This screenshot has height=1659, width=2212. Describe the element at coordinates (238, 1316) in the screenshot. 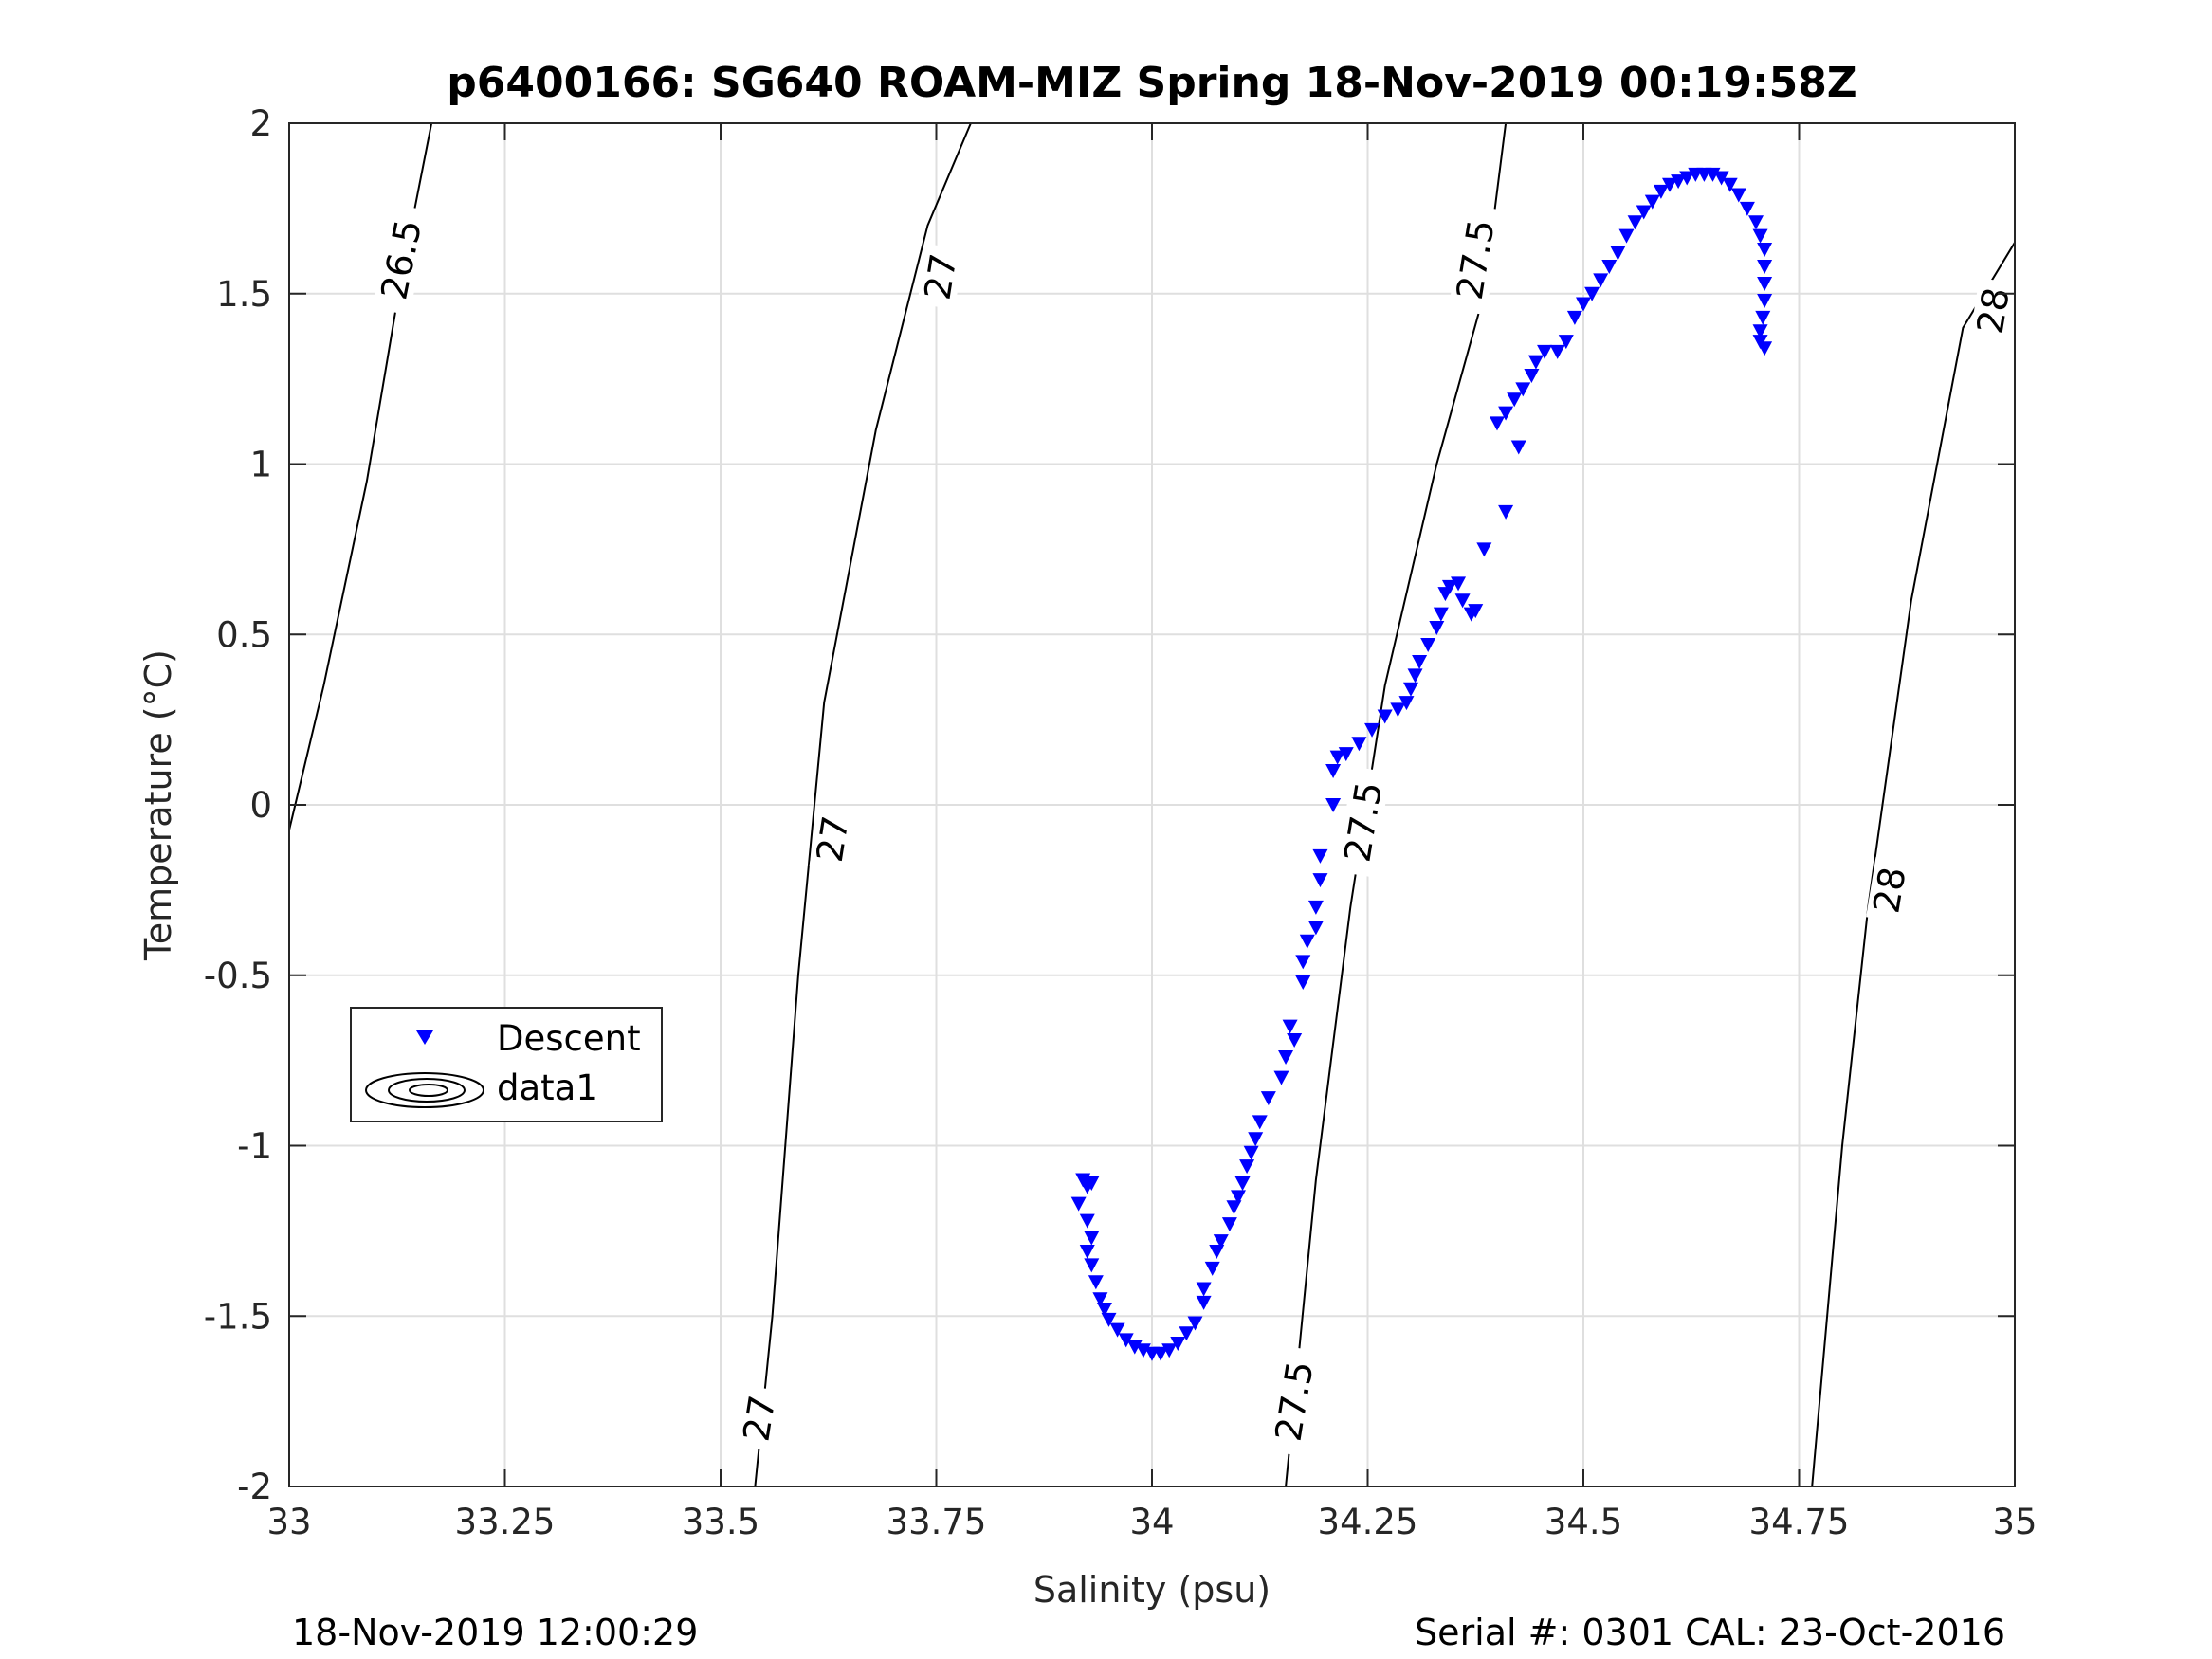

I see `y-tick-label: -1.5` at that location.